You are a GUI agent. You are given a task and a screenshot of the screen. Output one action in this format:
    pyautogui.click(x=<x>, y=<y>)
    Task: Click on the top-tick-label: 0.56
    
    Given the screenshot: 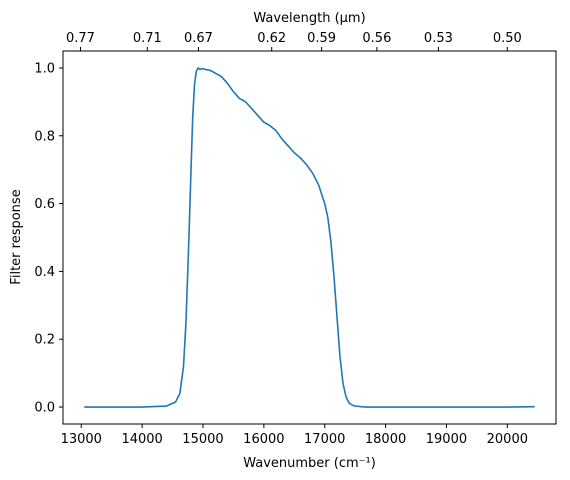 What is the action you would take?
    pyautogui.click(x=376, y=38)
    